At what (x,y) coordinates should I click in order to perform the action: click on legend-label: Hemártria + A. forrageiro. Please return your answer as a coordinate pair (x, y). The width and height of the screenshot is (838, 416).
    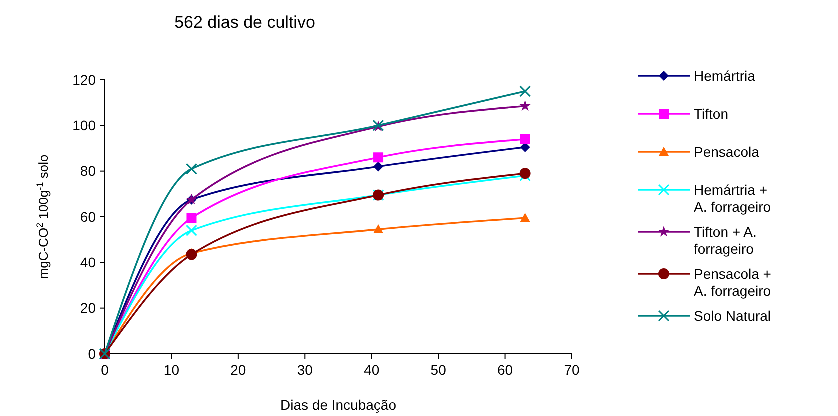
    Looking at the image, I should click on (733, 198).